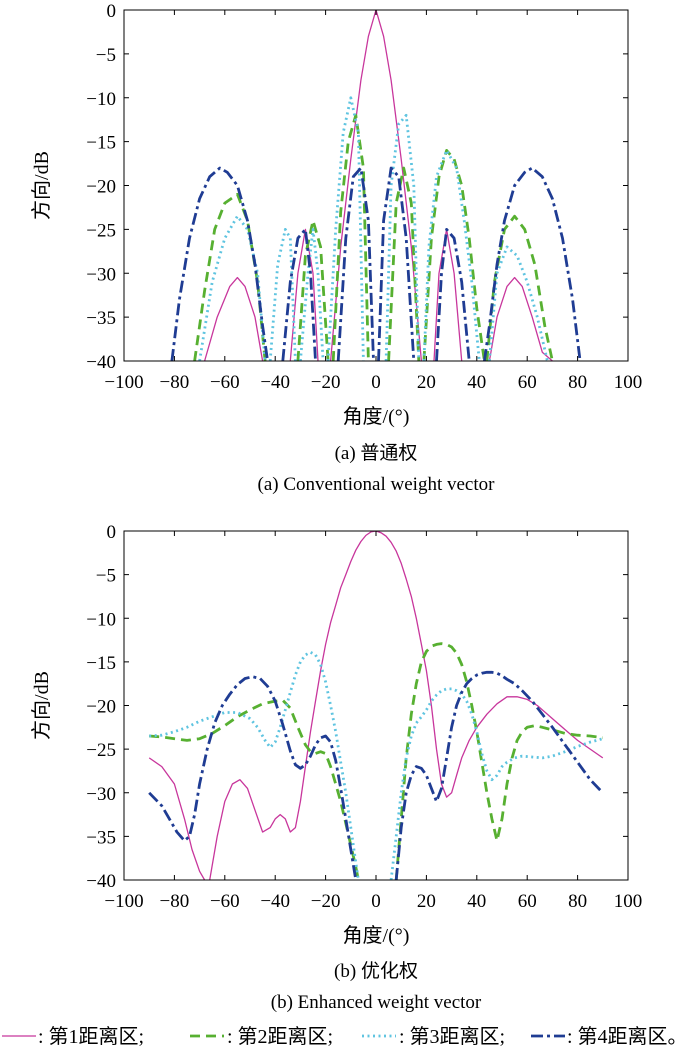 Image resolution: width=700 pixels, height=1055 pixels. What do you see at coordinates (376, 1002) in the screenshot?
I see `caption-en: (b) Enhanced weight vector` at bounding box center [376, 1002].